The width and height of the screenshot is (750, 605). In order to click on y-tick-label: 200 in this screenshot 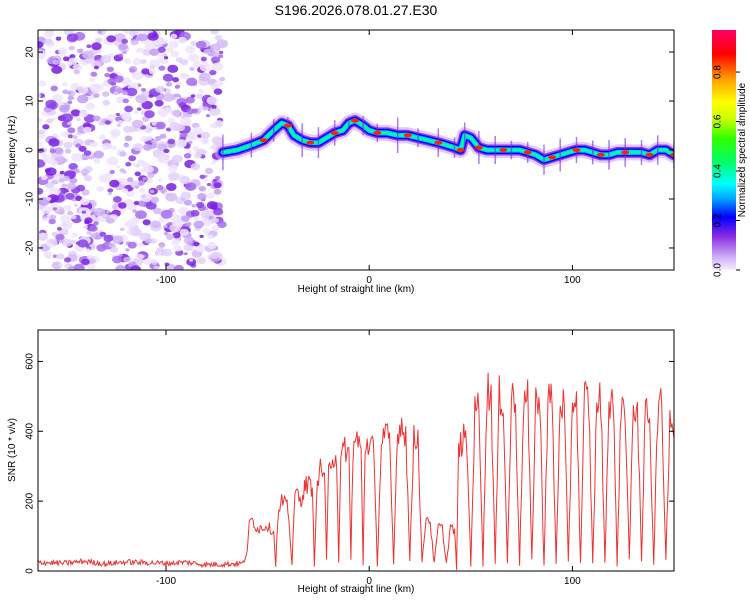, I will do `click(30, 500)`.